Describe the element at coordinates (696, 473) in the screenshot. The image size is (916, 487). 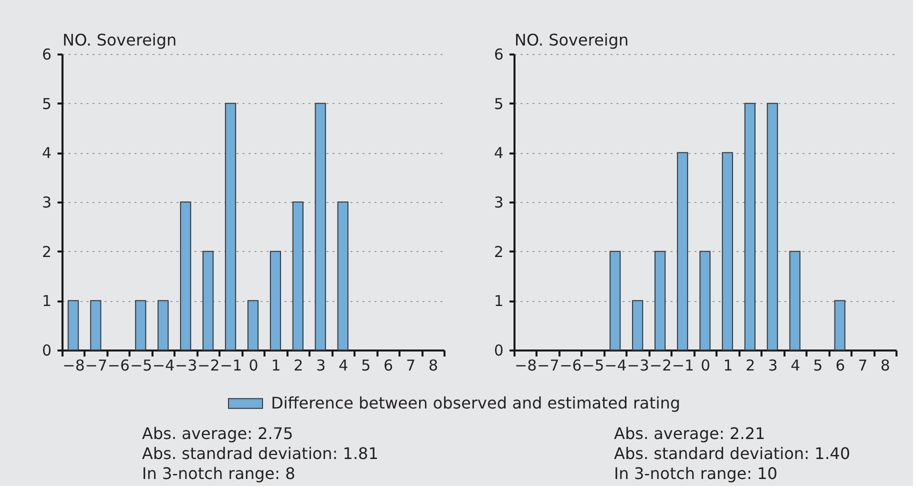
I see `text: In 3-notch range: 10` at that location.